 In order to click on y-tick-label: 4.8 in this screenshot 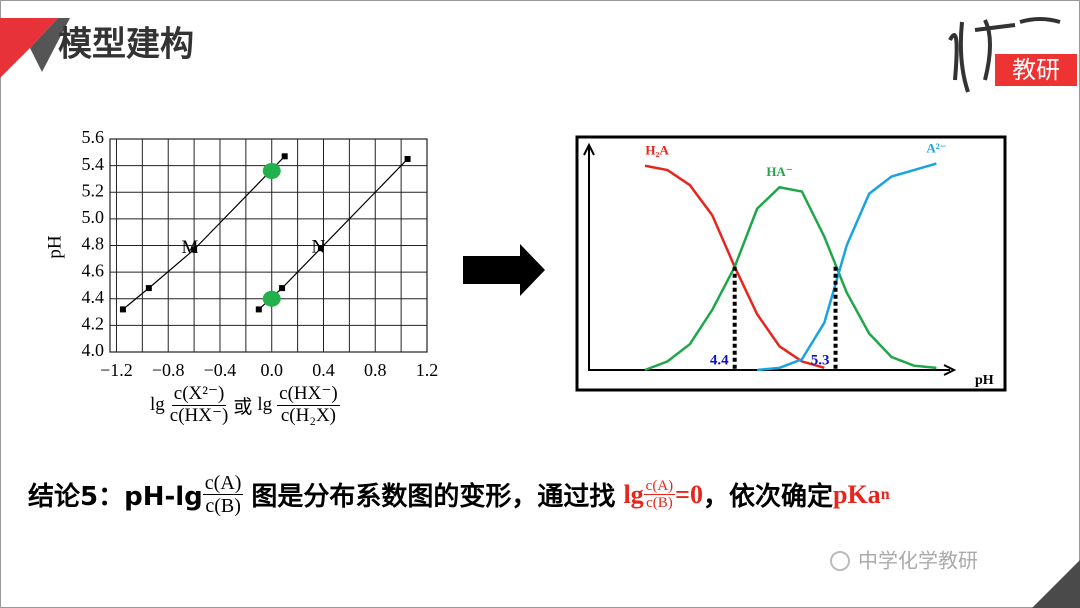, I will do `click(93, 244)`.